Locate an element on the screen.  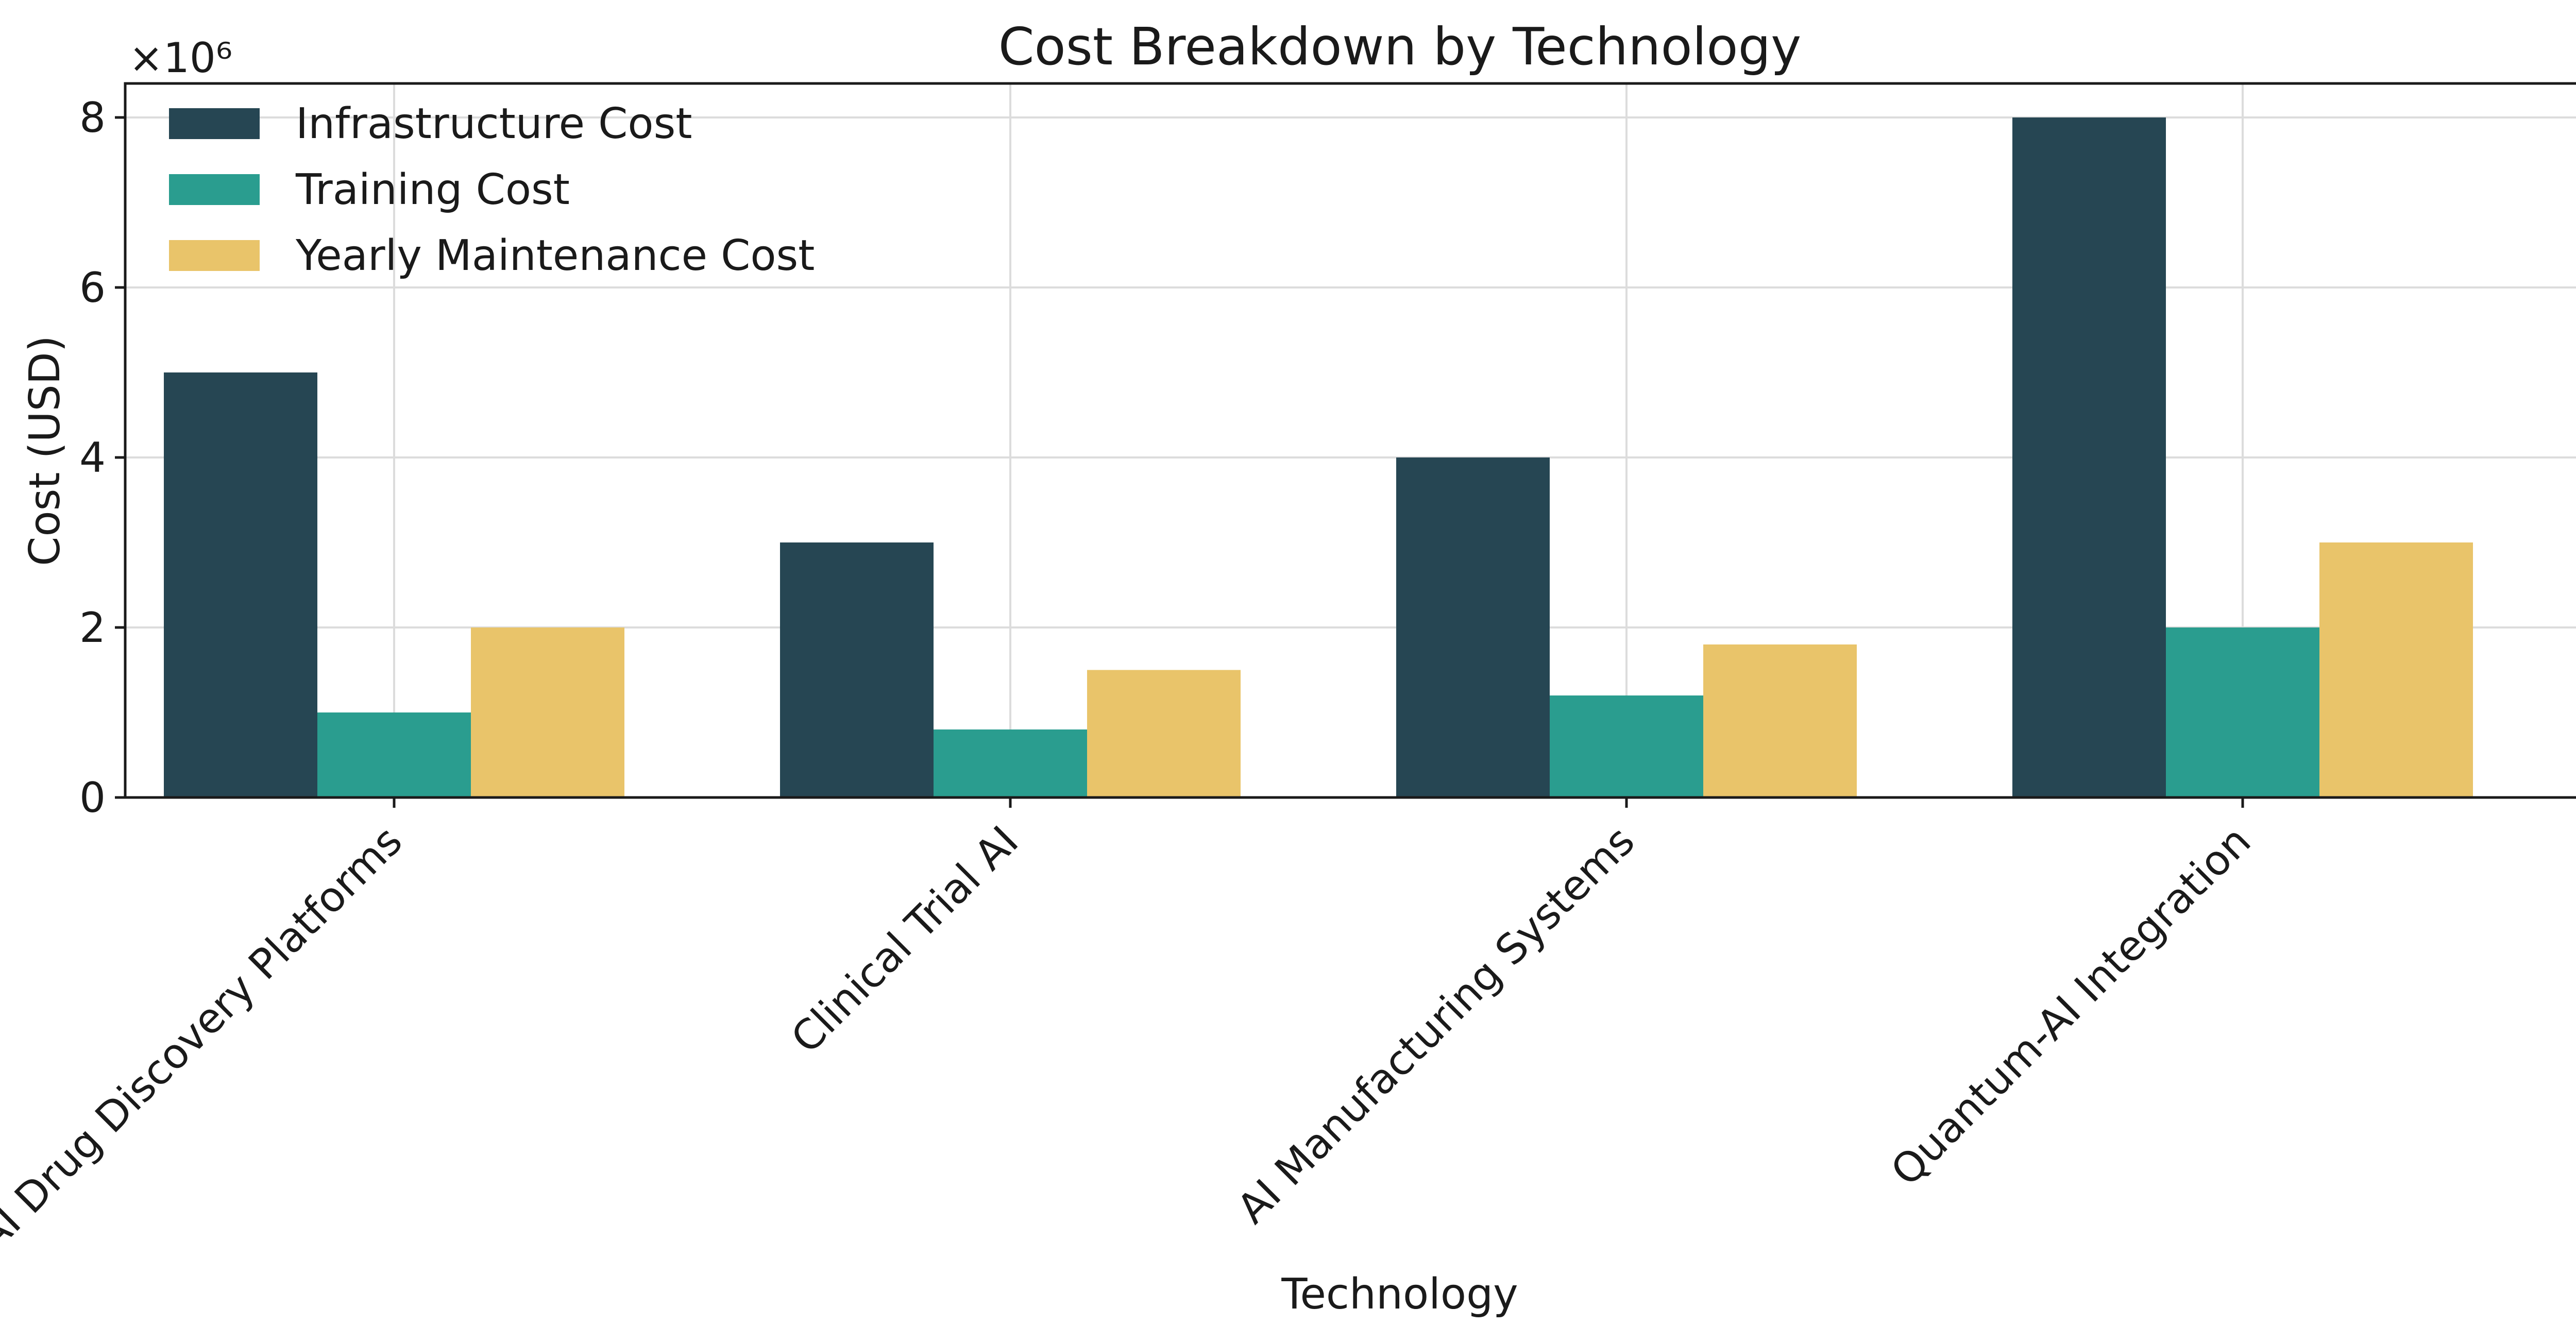
y-tick-label-4: 8 is located at coordinates (92, 118).